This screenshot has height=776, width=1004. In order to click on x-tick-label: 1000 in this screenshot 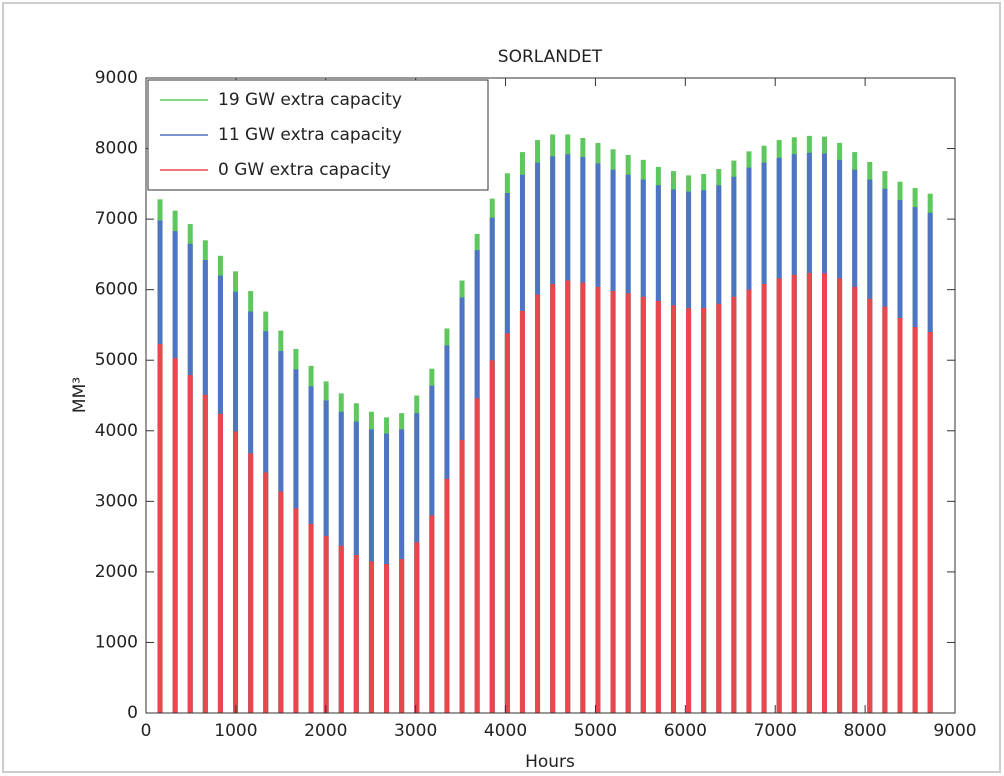, I will do `click(235, 731)`.